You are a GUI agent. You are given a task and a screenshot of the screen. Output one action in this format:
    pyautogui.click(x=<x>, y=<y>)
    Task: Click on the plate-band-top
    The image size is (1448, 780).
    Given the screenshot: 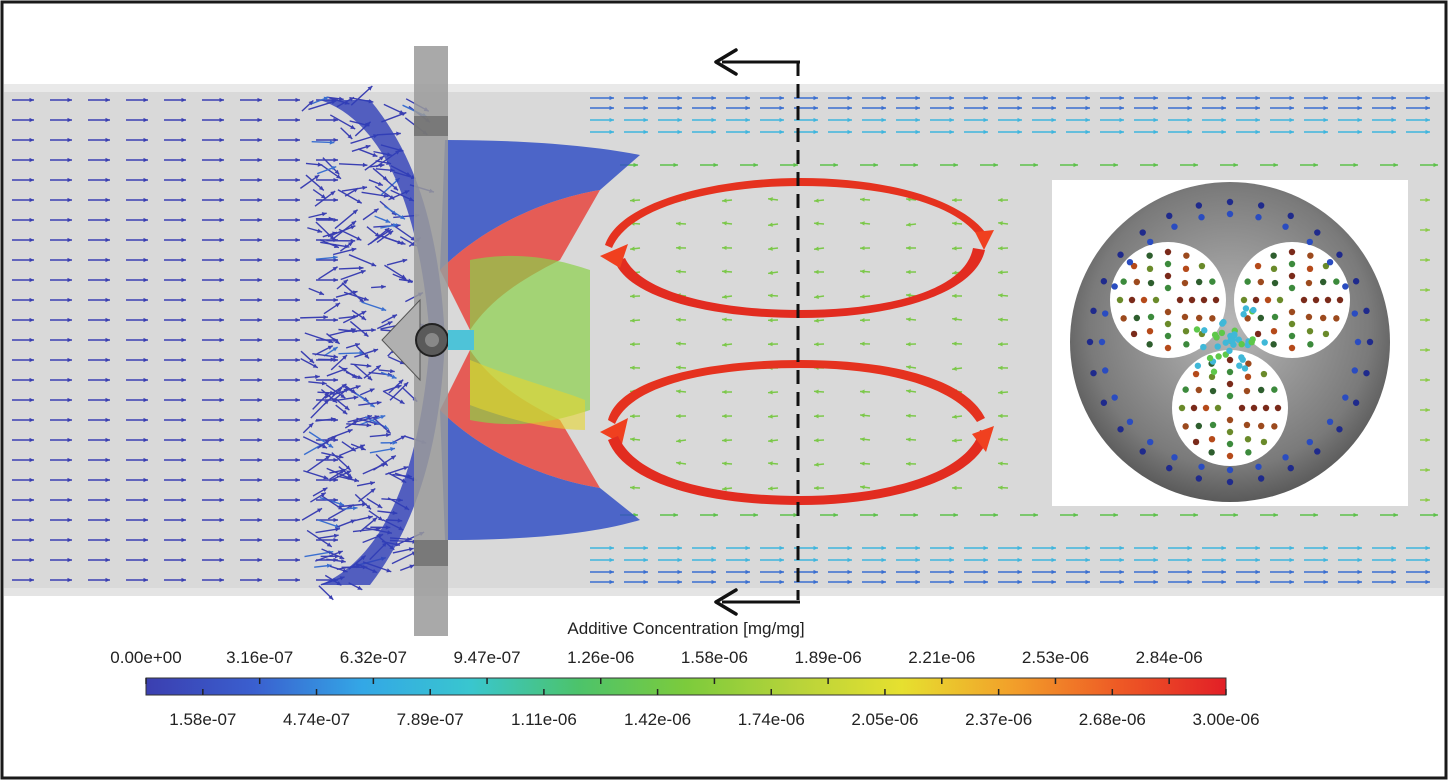 What is the action you would take?
    pyautogui.click(x=431, y=126)
    